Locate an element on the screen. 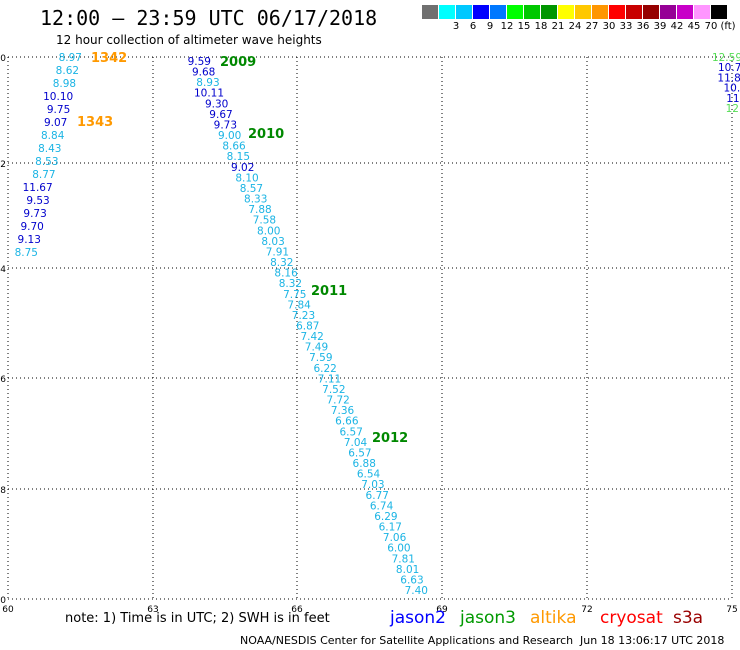  wave-height-label: 9.02 is located at coordinates (242, 168).